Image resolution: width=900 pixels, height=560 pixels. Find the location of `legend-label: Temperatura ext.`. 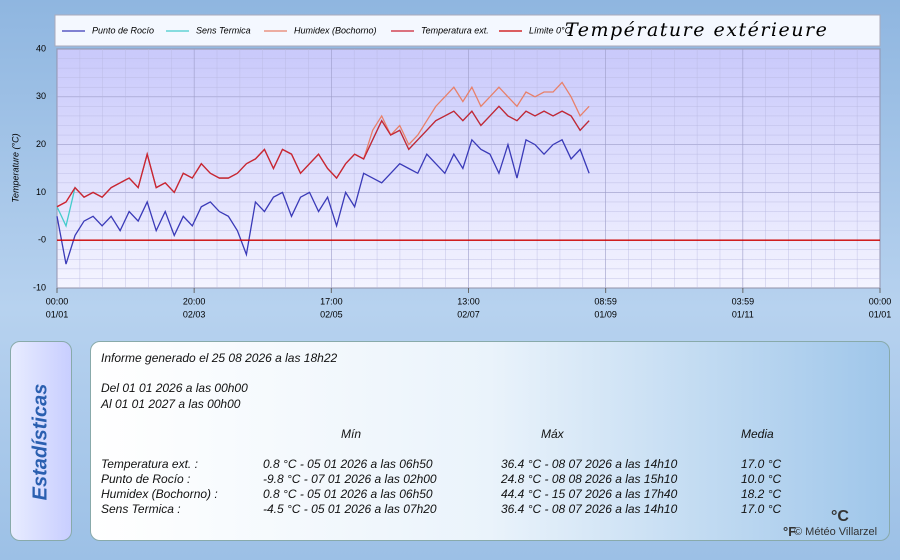

legend-label: Temperatura ext. is located at coordinates (455, 30).